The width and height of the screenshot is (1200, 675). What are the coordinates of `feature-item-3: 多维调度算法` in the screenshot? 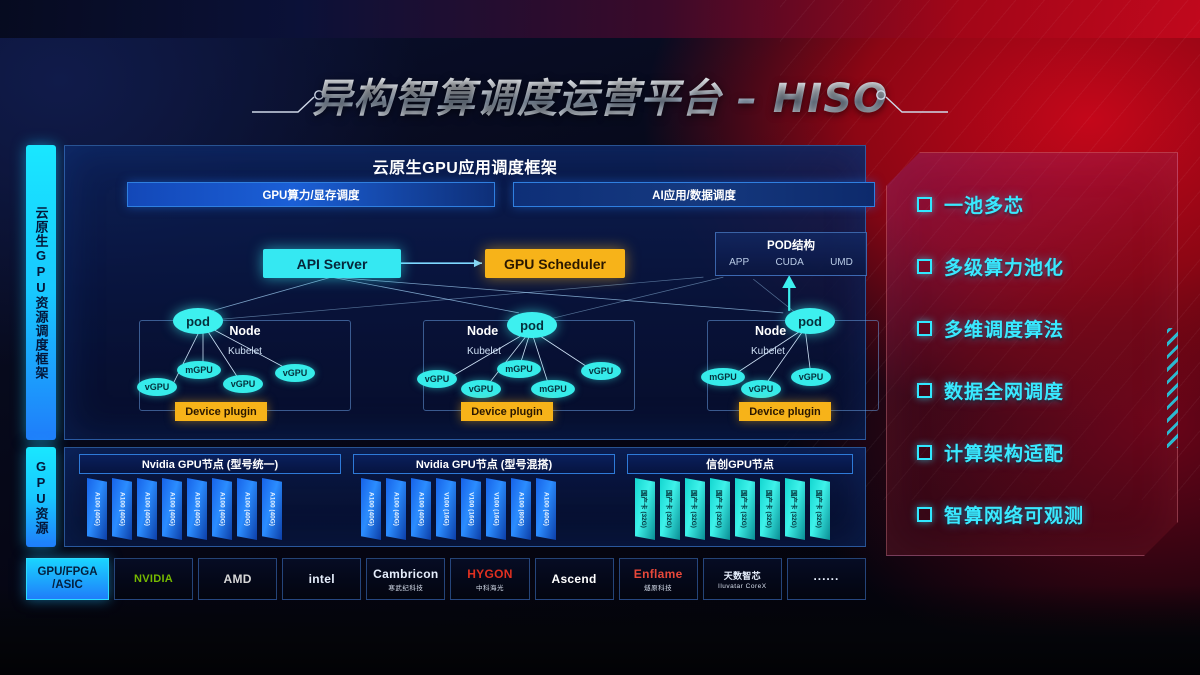 It's located at (990, 328).